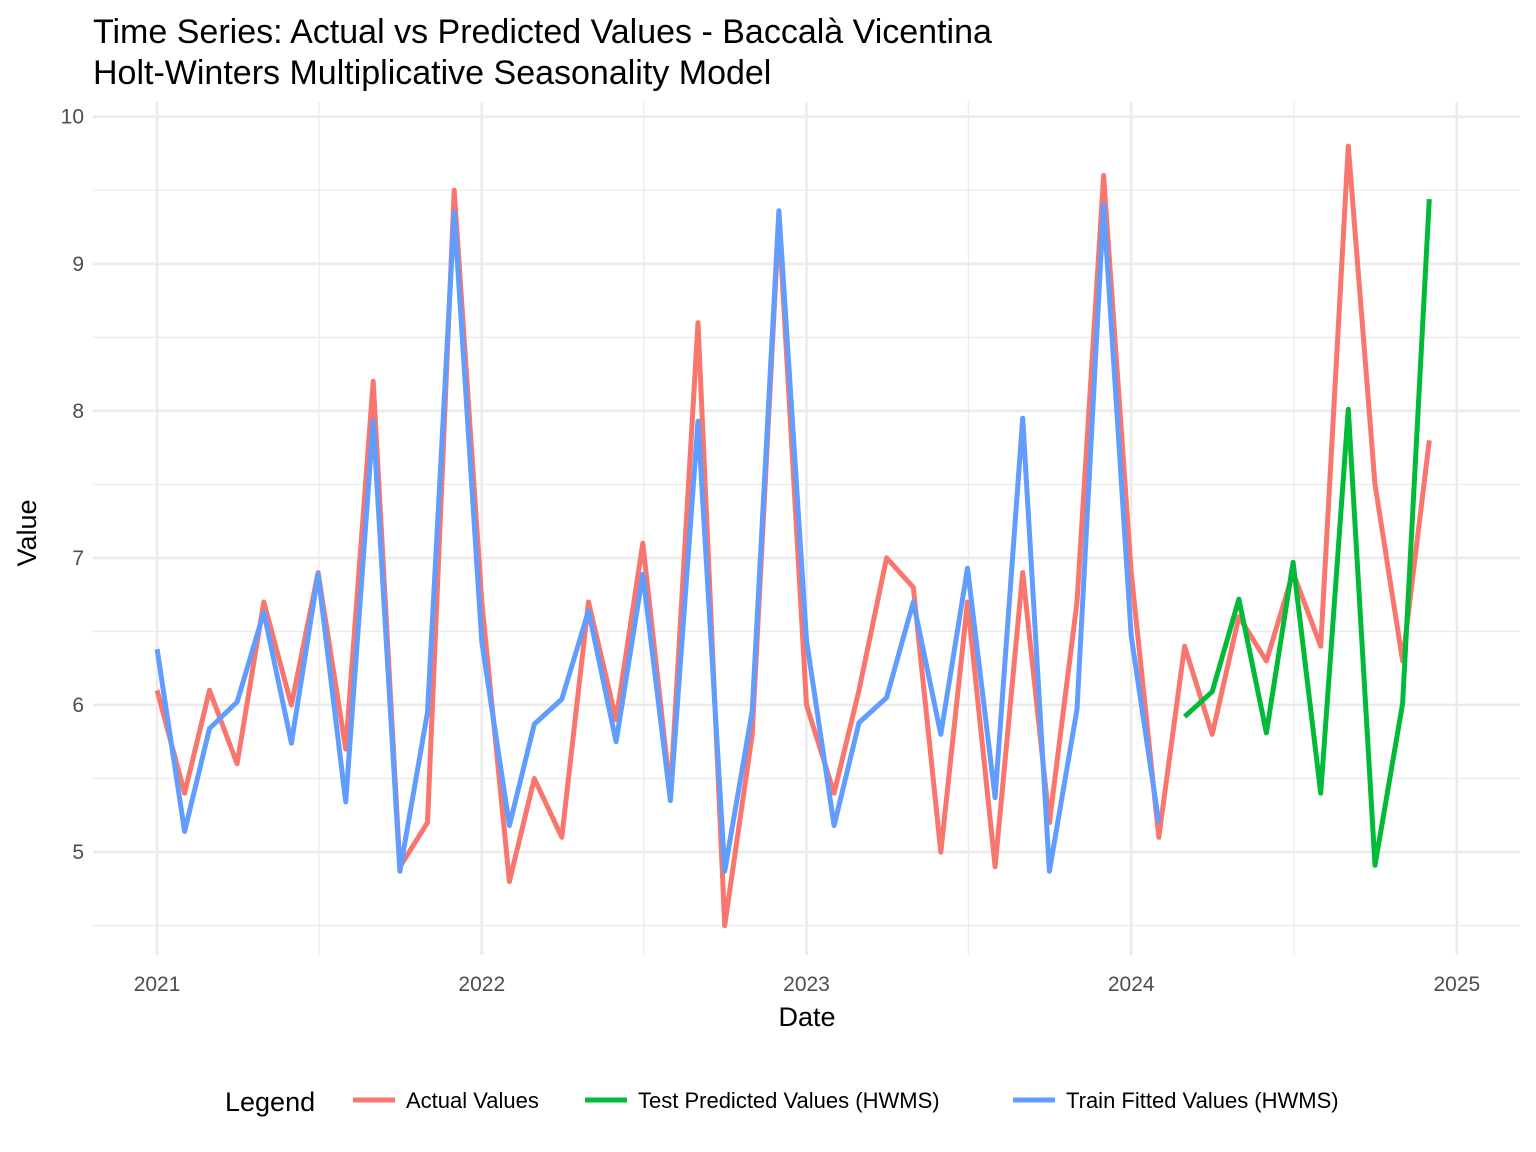 The image size is (1536, 1152). What do you see at coordinates (789, 1100) in the screenshot?
I see `legend-label-test-predicted-values-hwms: Test Predicted Values (HWMS)` at bounding box center [789, 1100].